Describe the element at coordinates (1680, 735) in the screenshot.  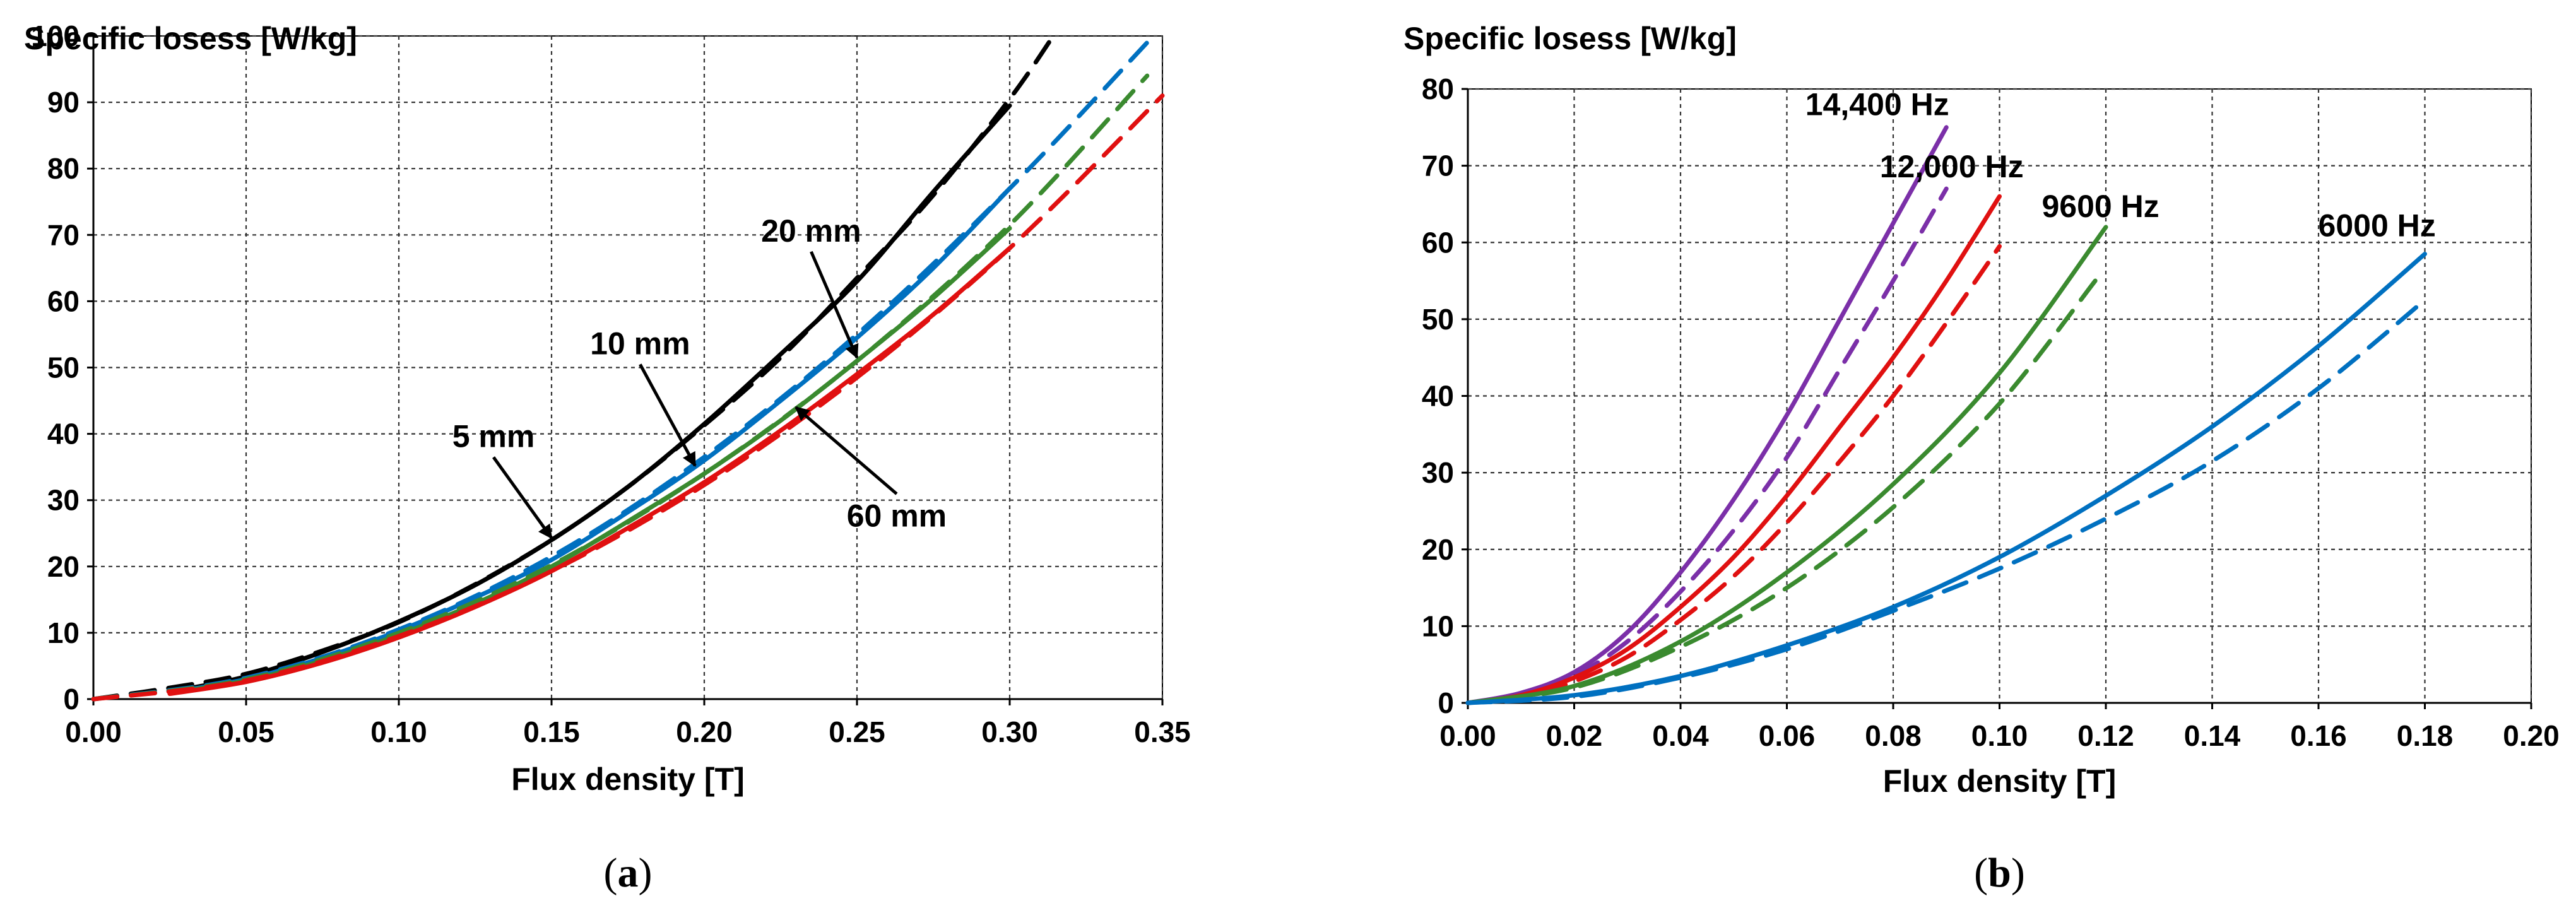
I see `x-tick-label: 0.04` at that location.